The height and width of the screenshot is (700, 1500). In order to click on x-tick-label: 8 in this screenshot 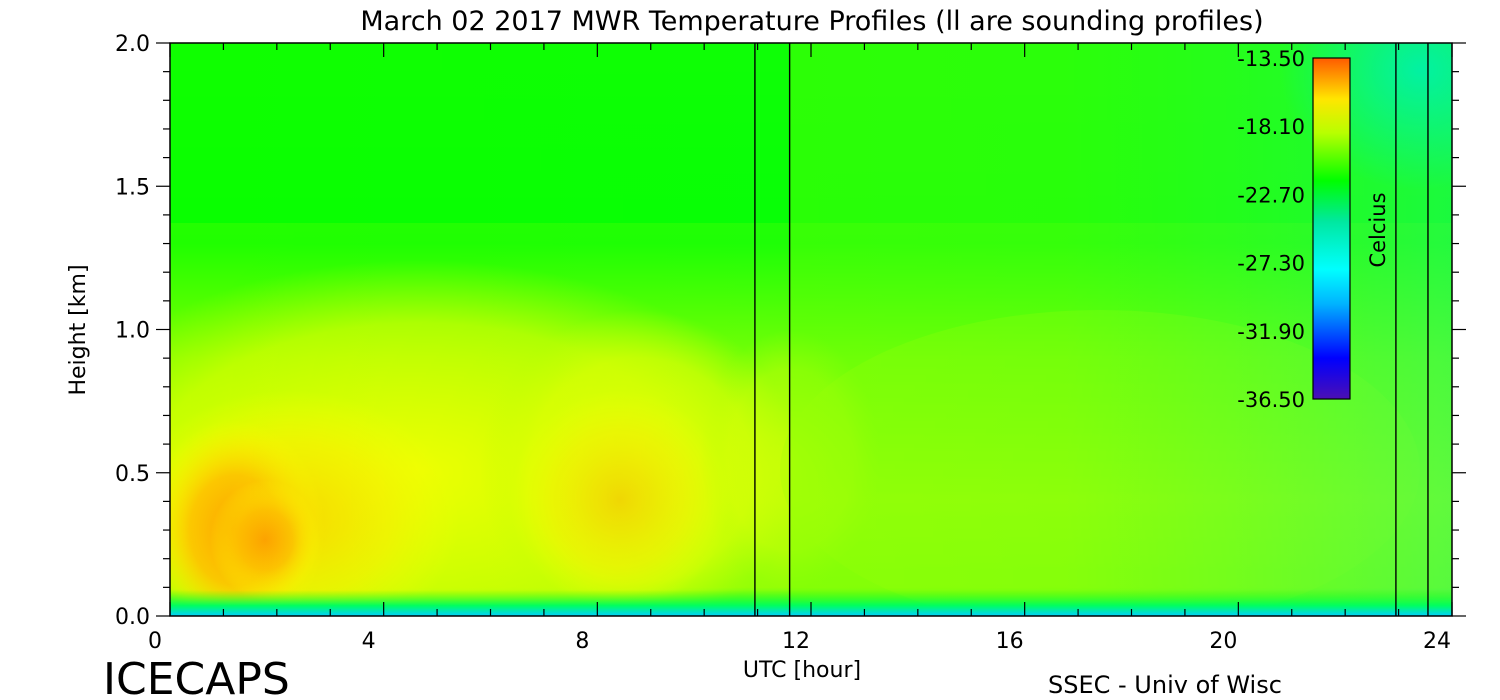, I will do `click(582, 641)`.